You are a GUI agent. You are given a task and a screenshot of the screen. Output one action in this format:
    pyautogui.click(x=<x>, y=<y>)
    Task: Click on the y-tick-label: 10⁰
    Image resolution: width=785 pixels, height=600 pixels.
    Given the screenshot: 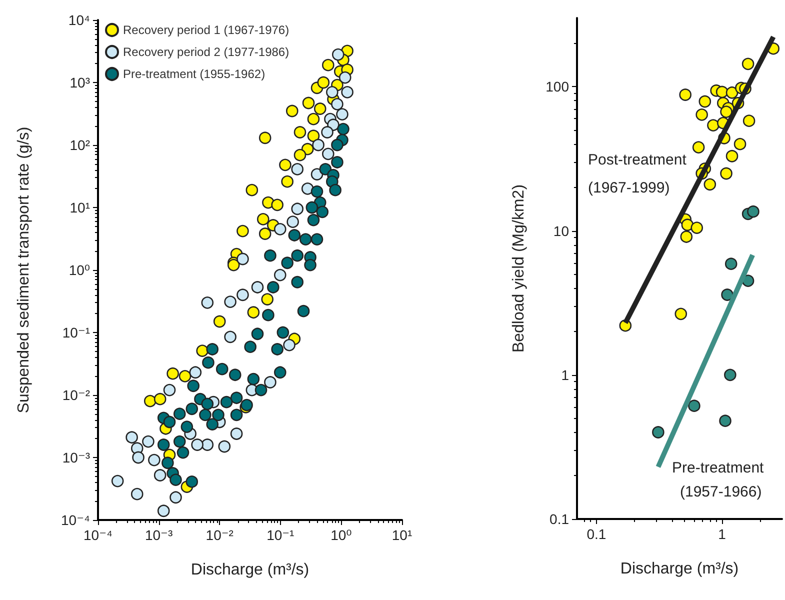 What is the action you would take?
    pyautogui.click(x=79, y=270)
    